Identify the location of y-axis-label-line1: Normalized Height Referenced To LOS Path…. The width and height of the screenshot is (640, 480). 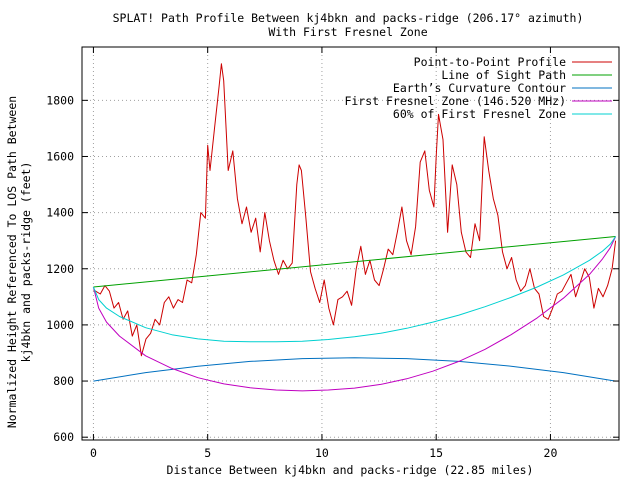
(12, 262).